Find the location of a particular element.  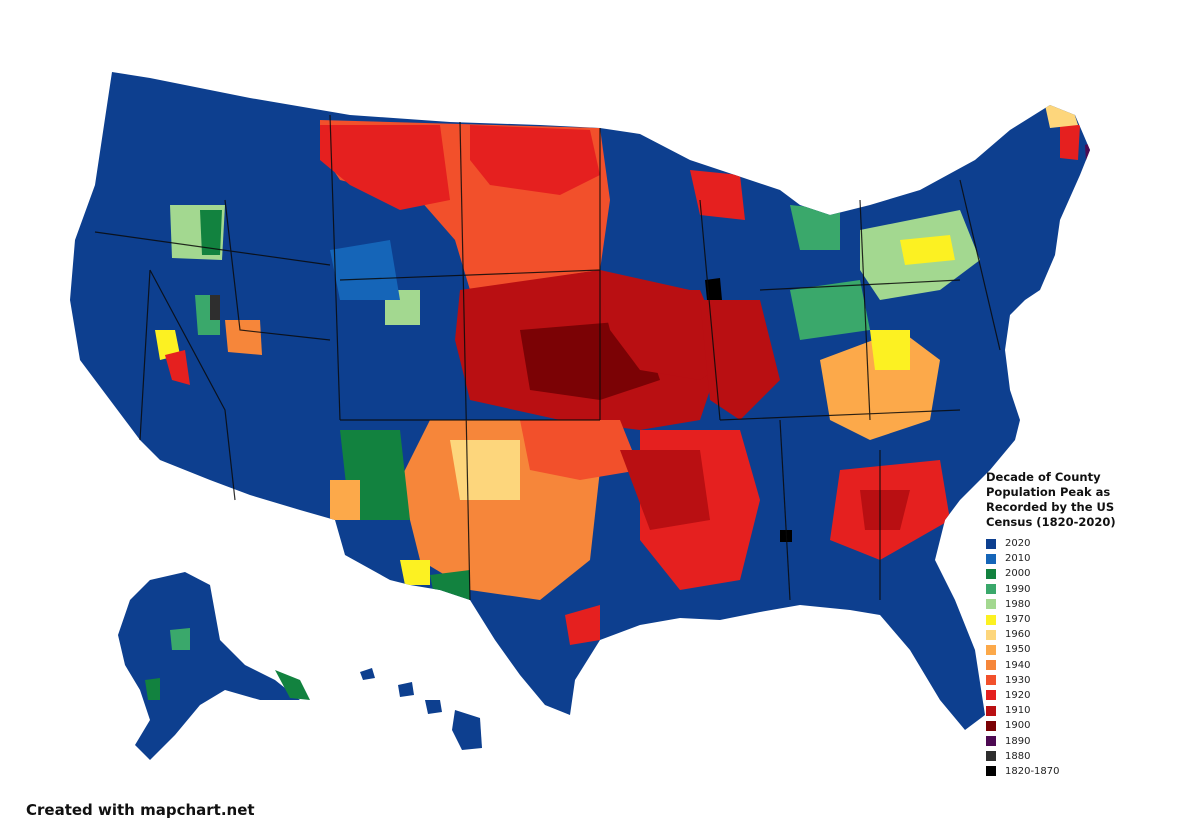

legend-label: 1960 is located at coordinates (1018, 635).